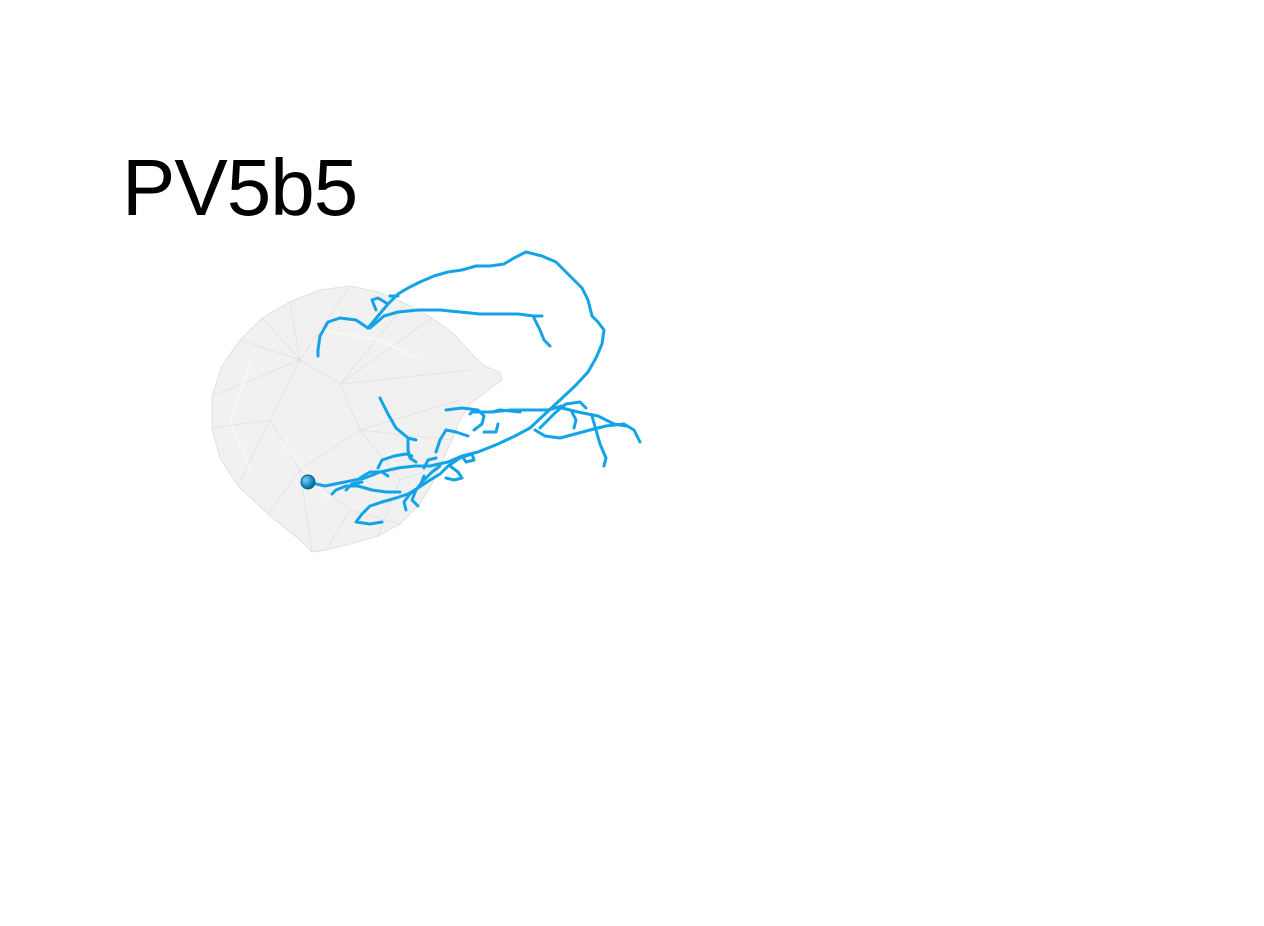 This screenshot has width=1264, height=926. What do you see at coordinates (308, 482) in the screenshot?
I see `soma-marker` at bounding box center [308, 482].